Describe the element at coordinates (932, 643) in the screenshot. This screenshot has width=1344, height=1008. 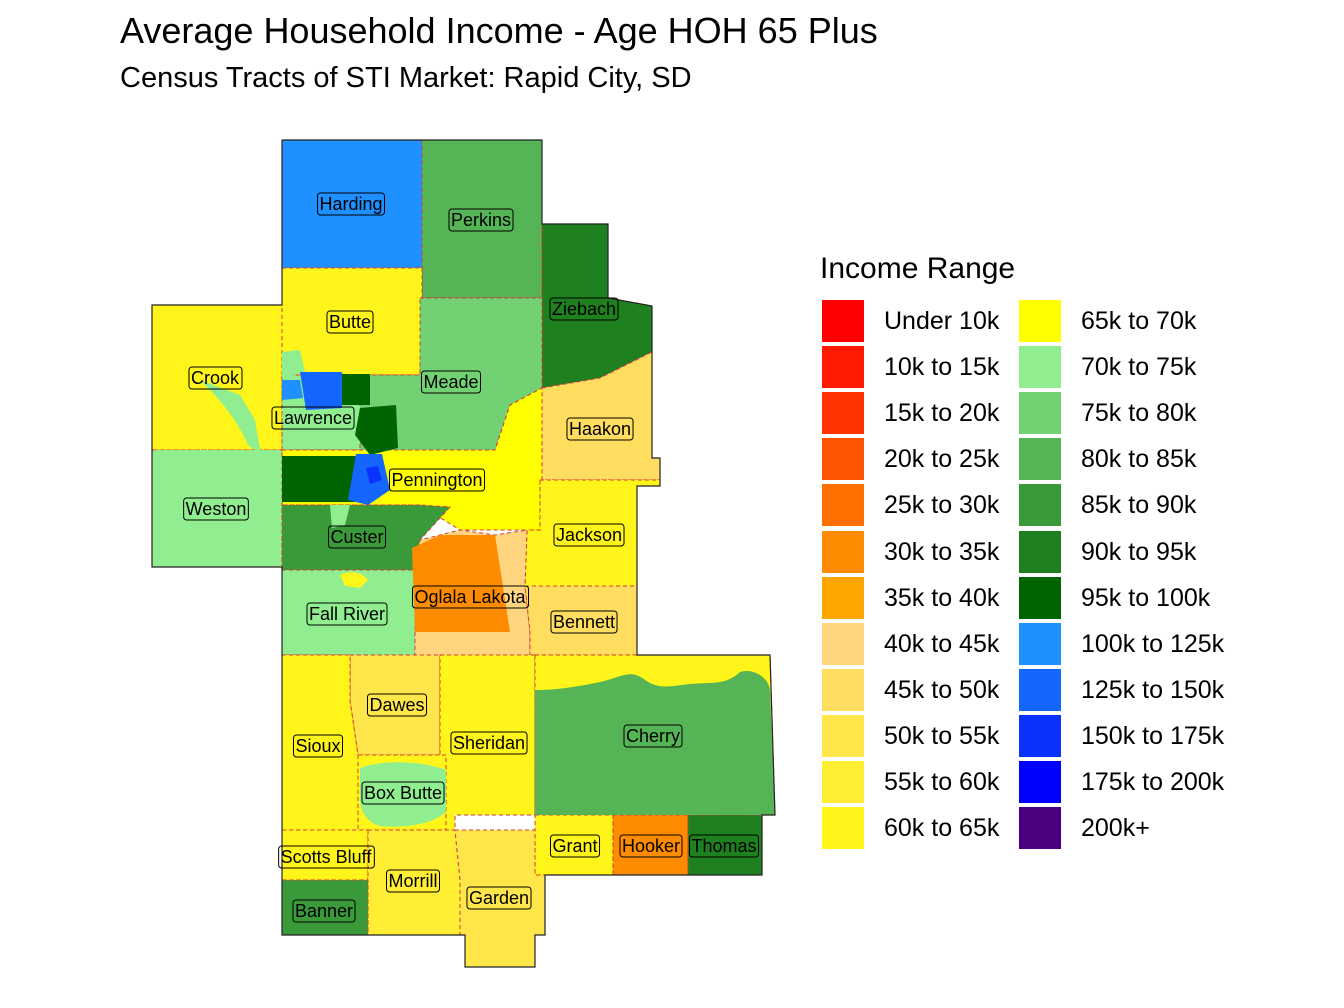
I see `legend-item: 40k to 45k` at that location.